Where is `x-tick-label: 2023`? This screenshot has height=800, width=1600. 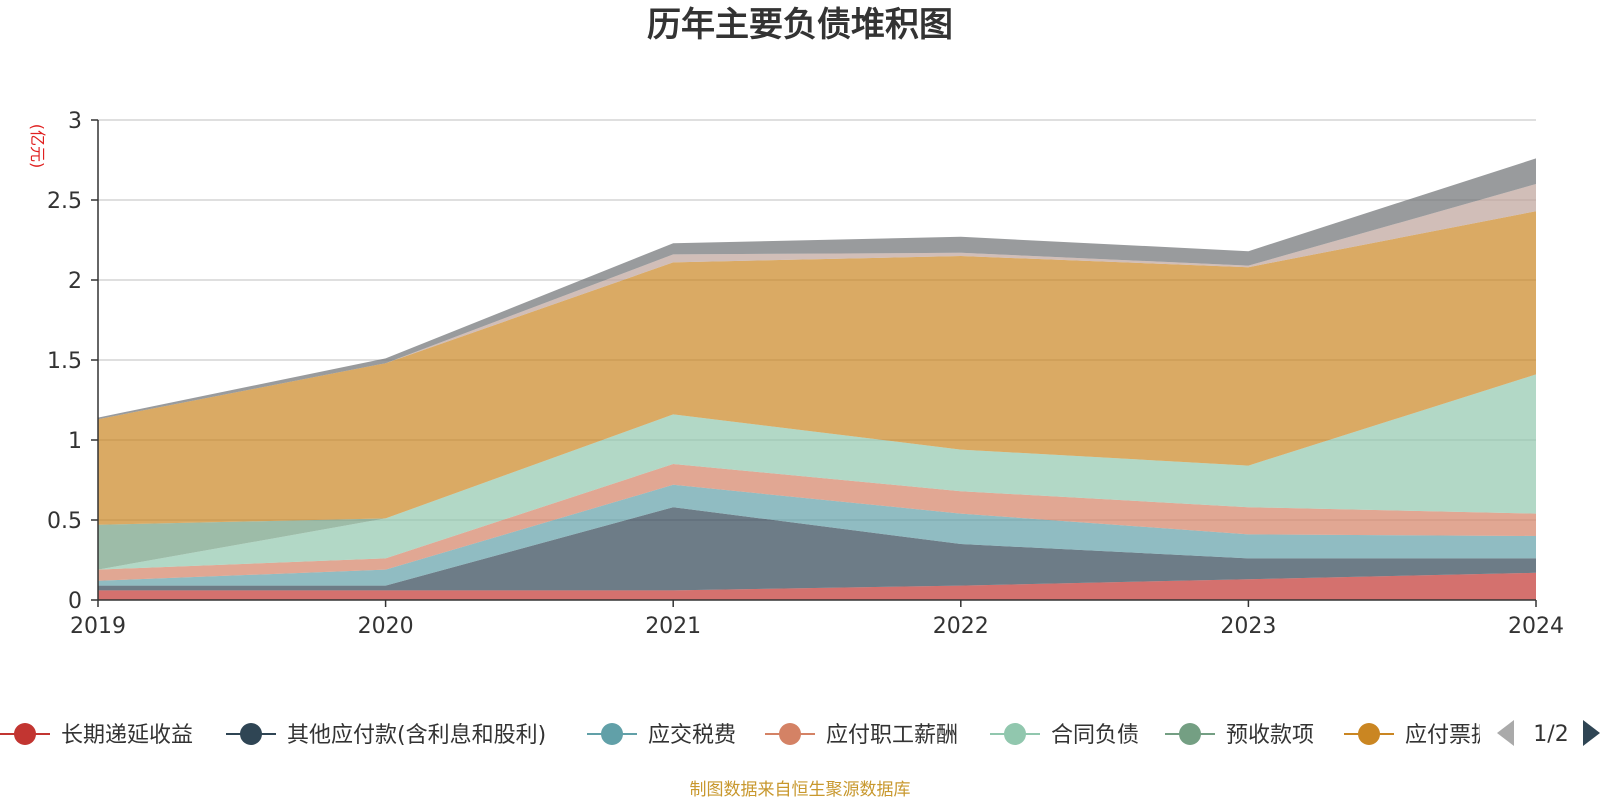
x-tick-label: 2023 is located at coordinates (1248, 626).